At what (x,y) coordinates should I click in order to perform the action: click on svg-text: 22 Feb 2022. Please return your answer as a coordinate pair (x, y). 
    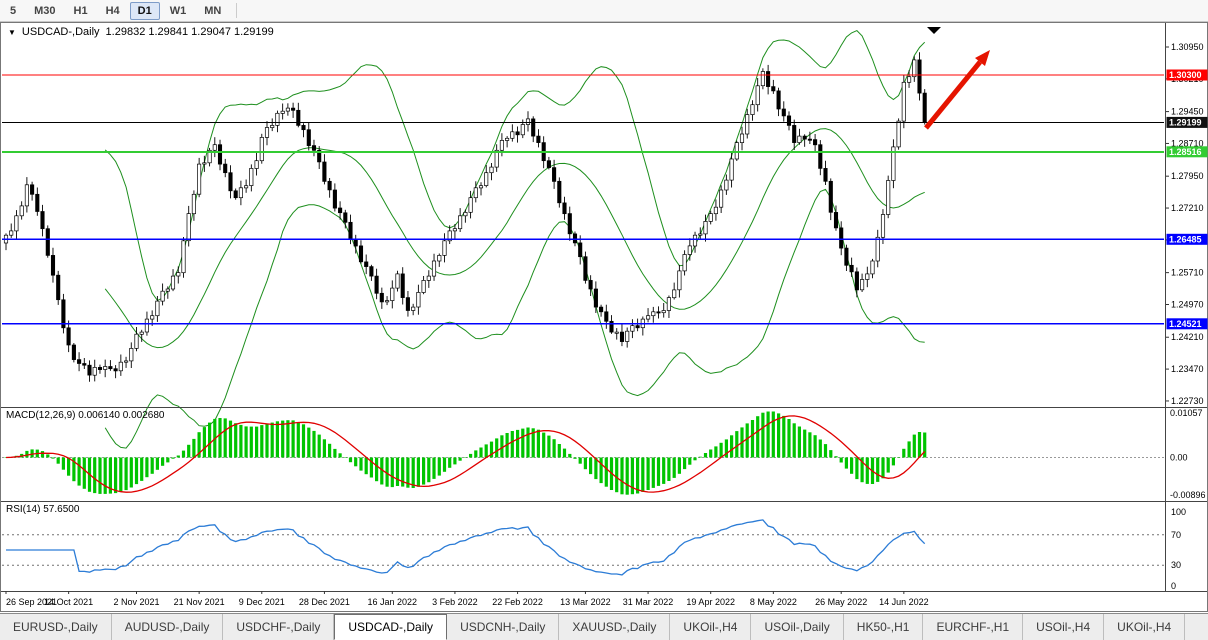
    Looking at the image, I should click on (517, 602).